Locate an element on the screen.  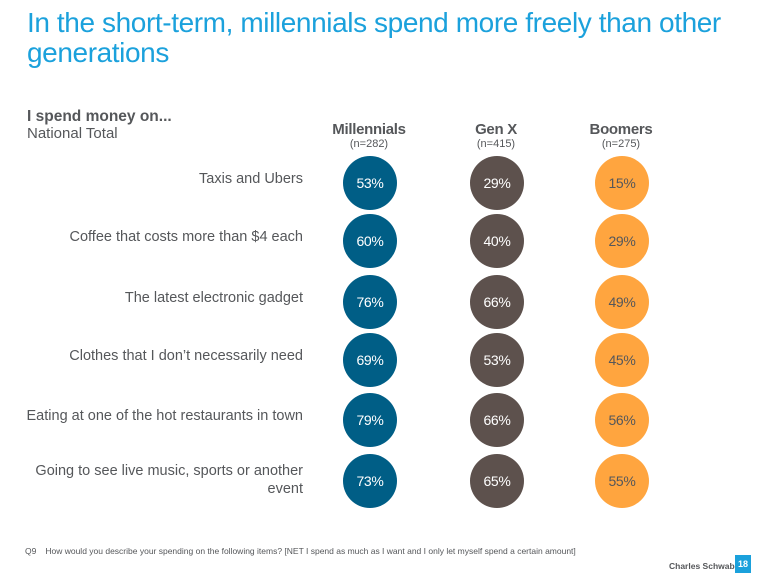
brand-name: Charles Schwab is located at coordinates (702, 566).